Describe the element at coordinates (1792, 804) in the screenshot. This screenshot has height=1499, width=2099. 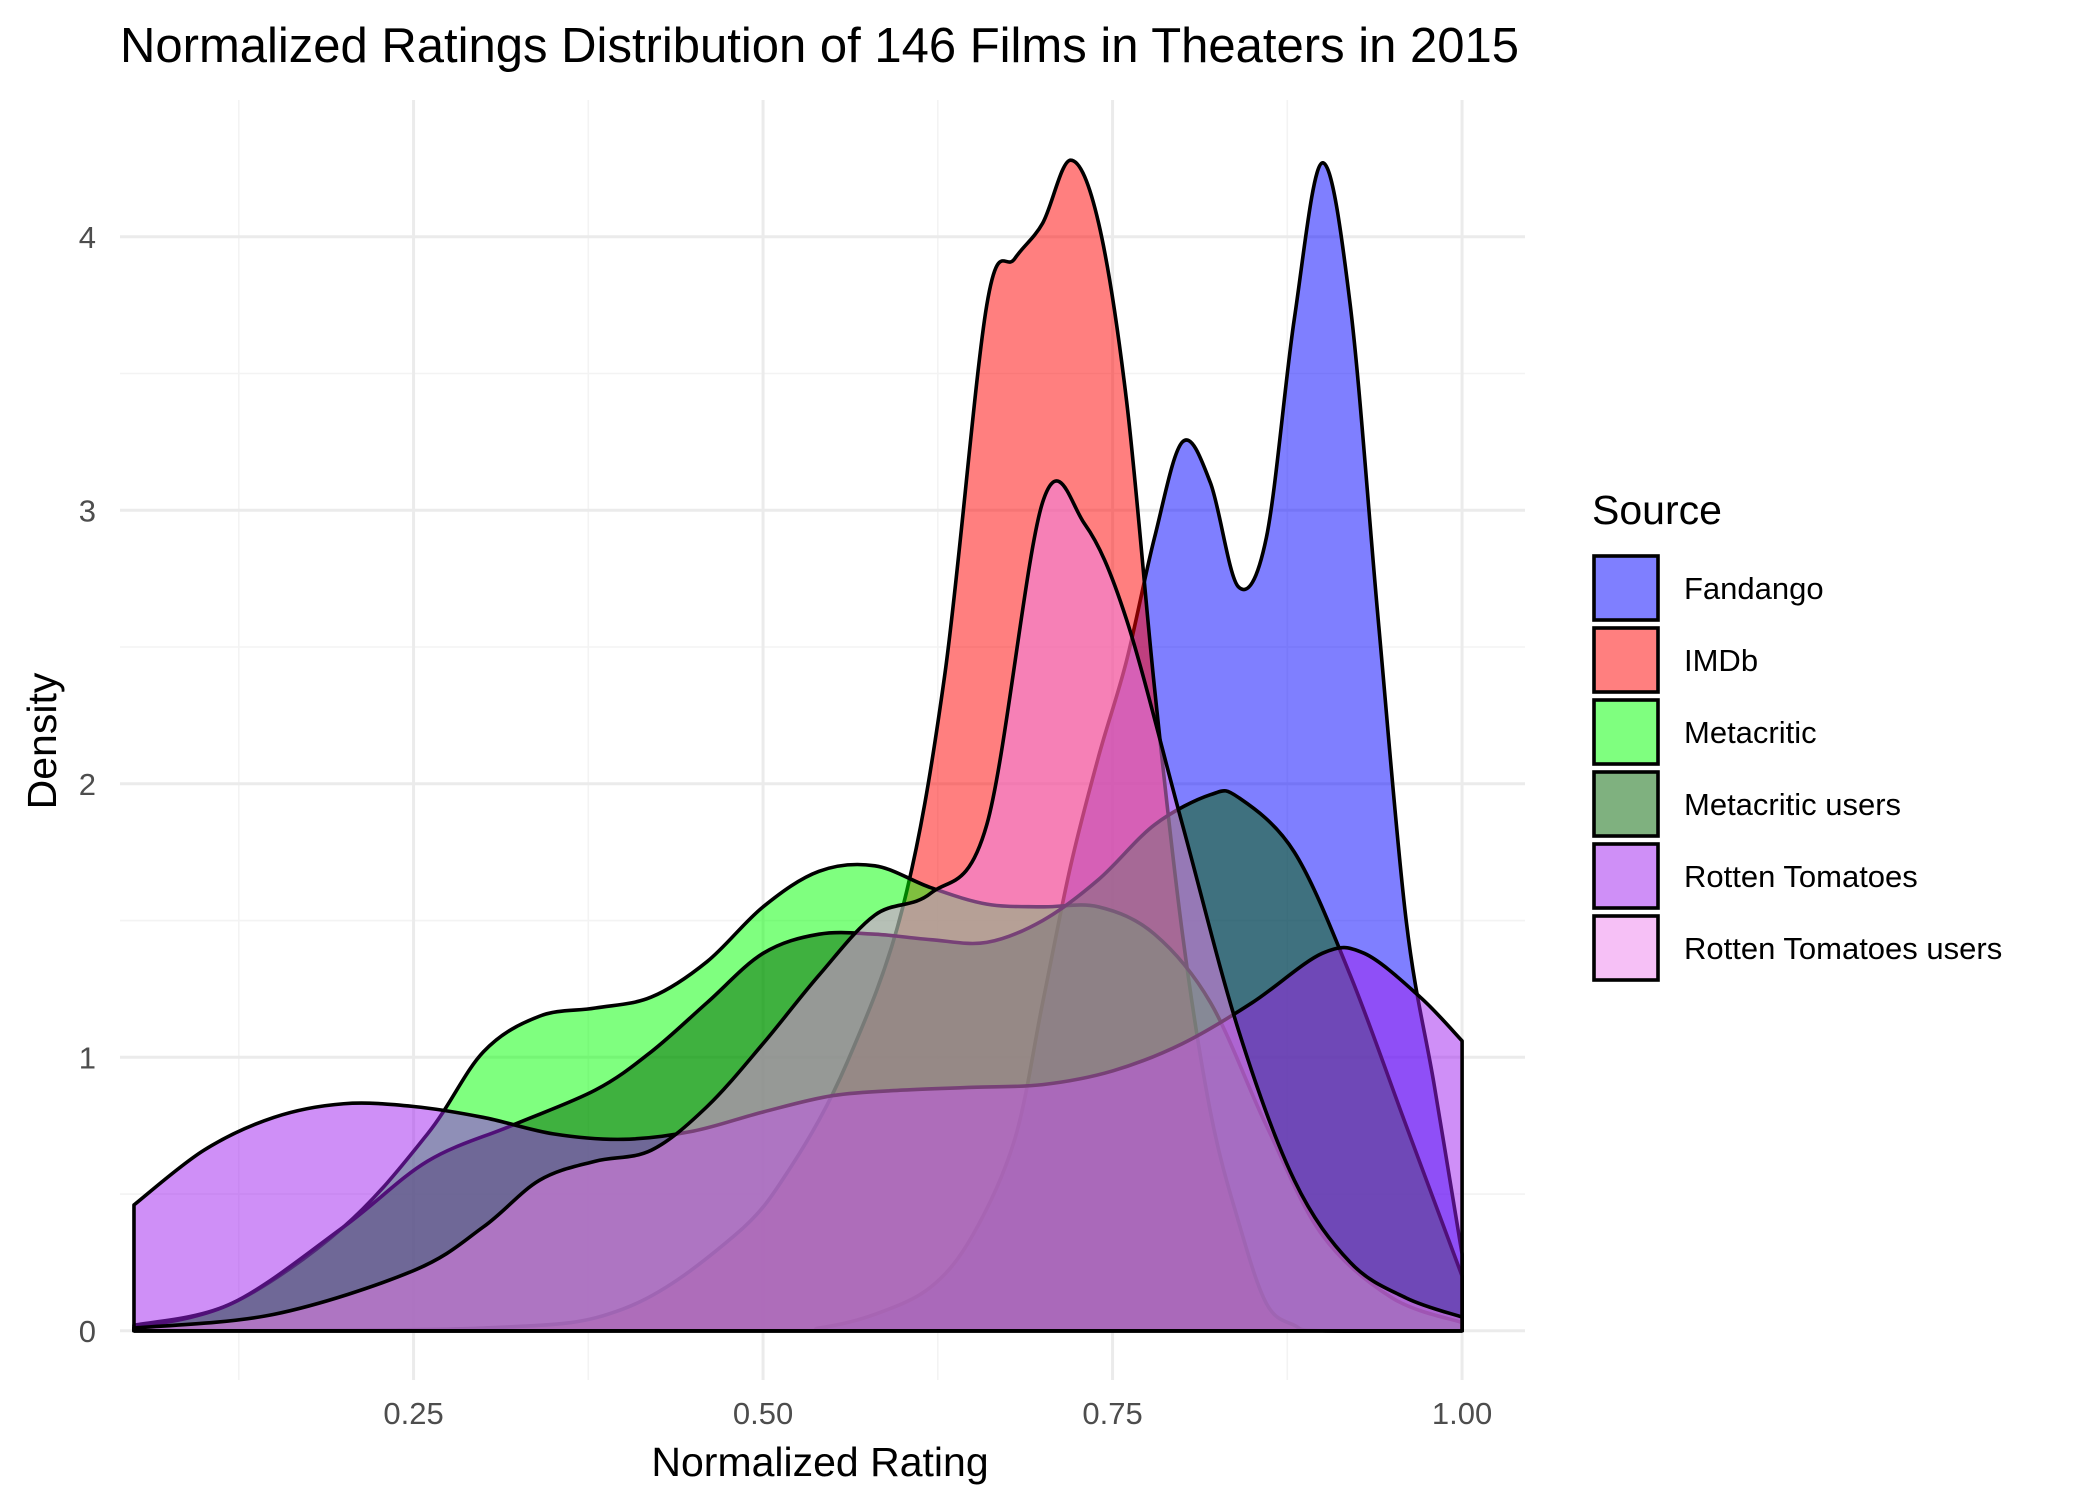
I see `legend-label-metacritic-users: Metacritic users` at that location.